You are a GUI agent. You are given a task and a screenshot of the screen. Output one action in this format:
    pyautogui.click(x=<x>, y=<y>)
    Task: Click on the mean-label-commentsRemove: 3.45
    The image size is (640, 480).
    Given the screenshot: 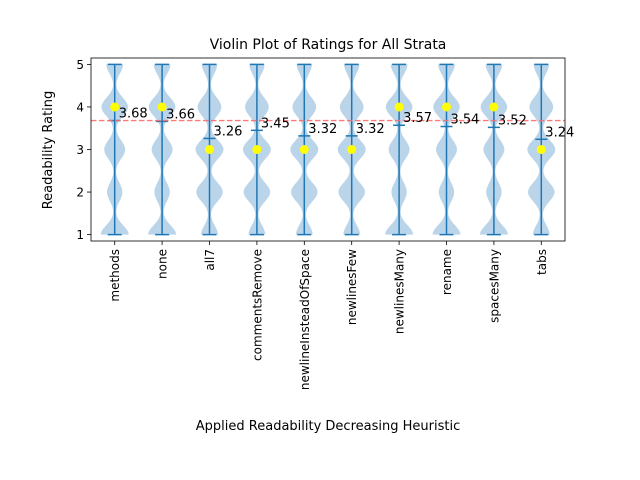 What is the action you would take?
    pyautogui.click(x=275, y=123)
    